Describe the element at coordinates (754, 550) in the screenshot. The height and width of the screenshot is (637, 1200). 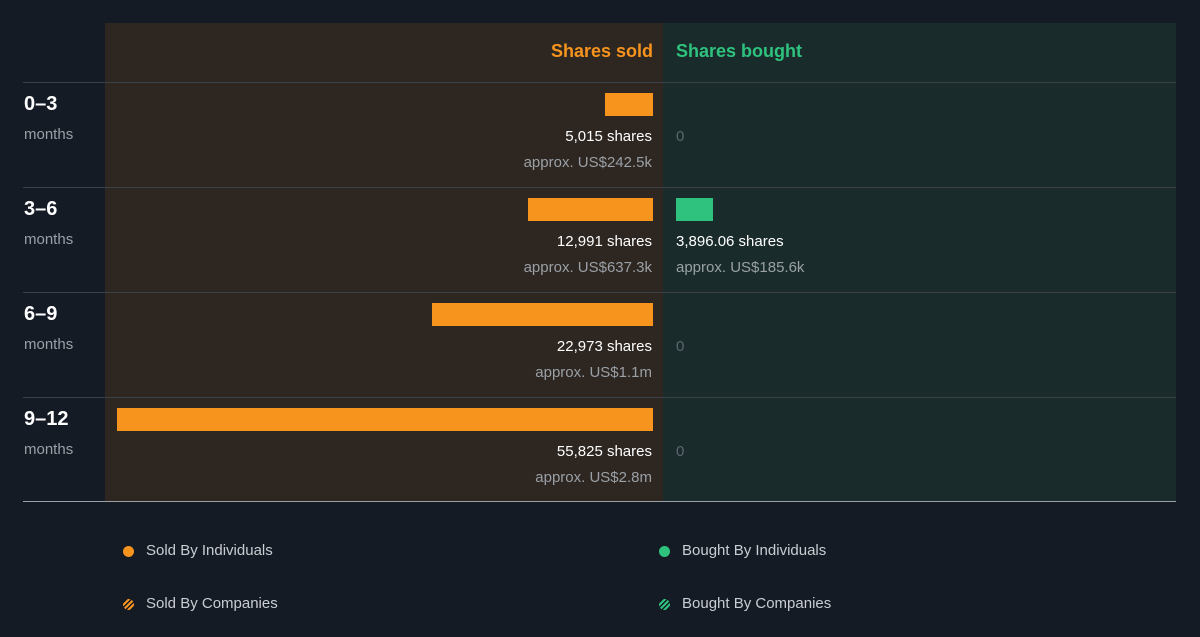
I see `legend-label: Bought By Individuals` at that location.